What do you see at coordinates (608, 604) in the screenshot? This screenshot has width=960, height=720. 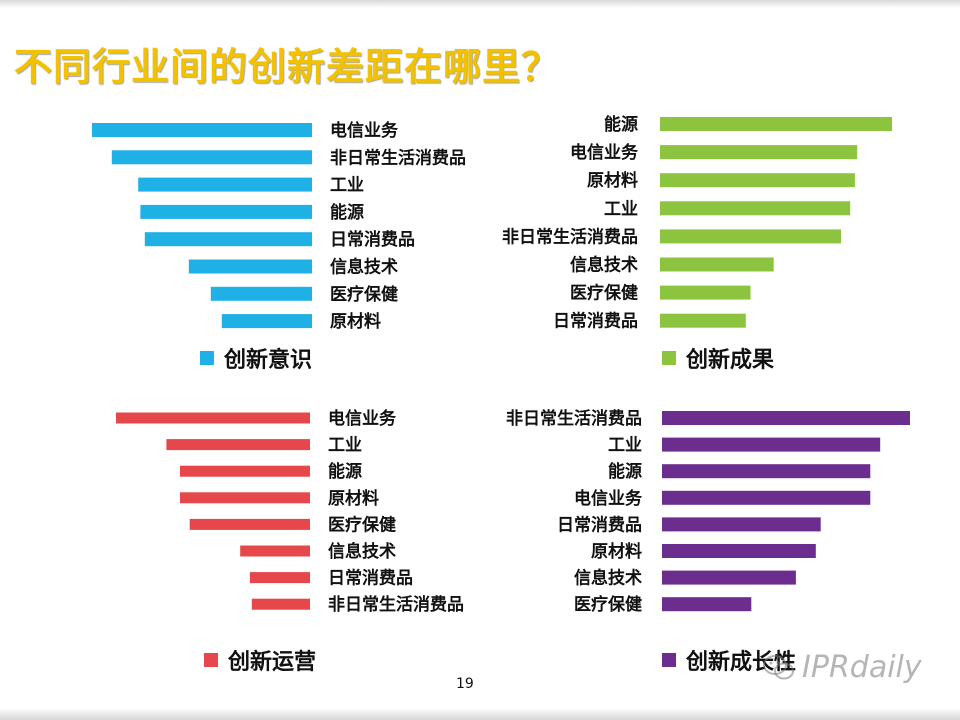 I see `bar-label-3-7: 医疗保健` at bounding box center [608, 604].